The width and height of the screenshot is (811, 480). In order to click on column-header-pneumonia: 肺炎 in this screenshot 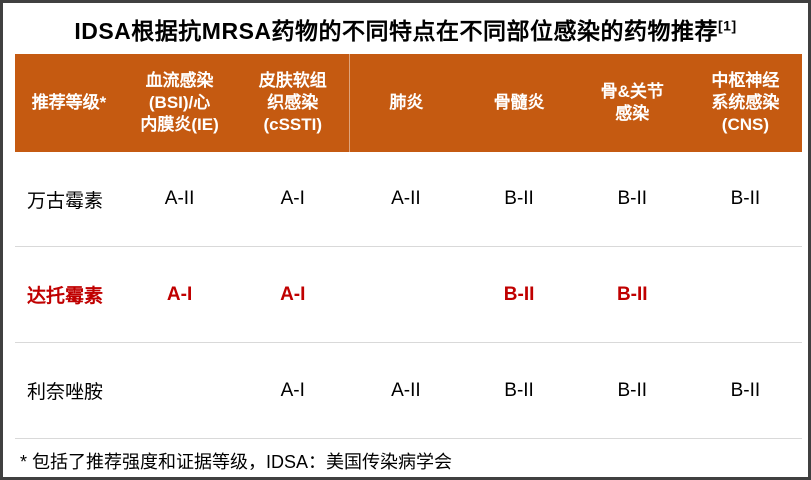, I will do `click(405, 103)`.